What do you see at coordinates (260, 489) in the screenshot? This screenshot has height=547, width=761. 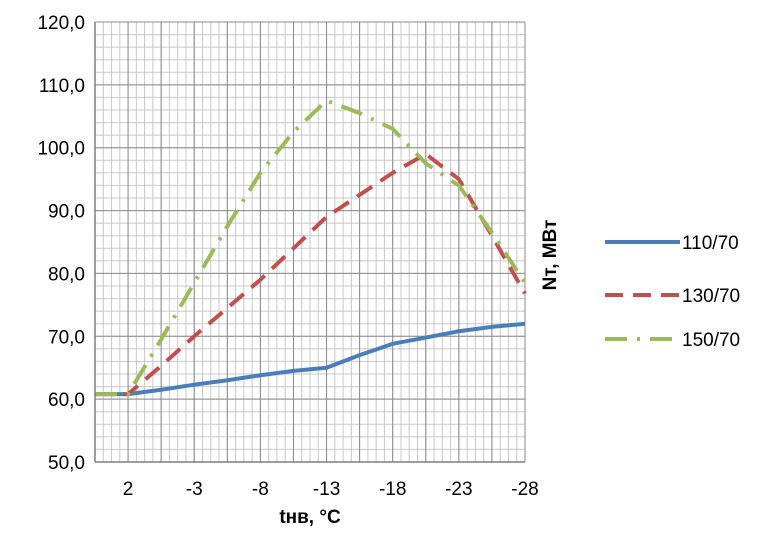 I see `x-tick-label: -8` at bounding box center [260, 489].